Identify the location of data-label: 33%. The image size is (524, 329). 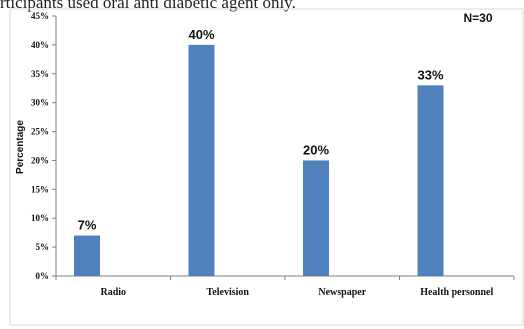
(430, 74).